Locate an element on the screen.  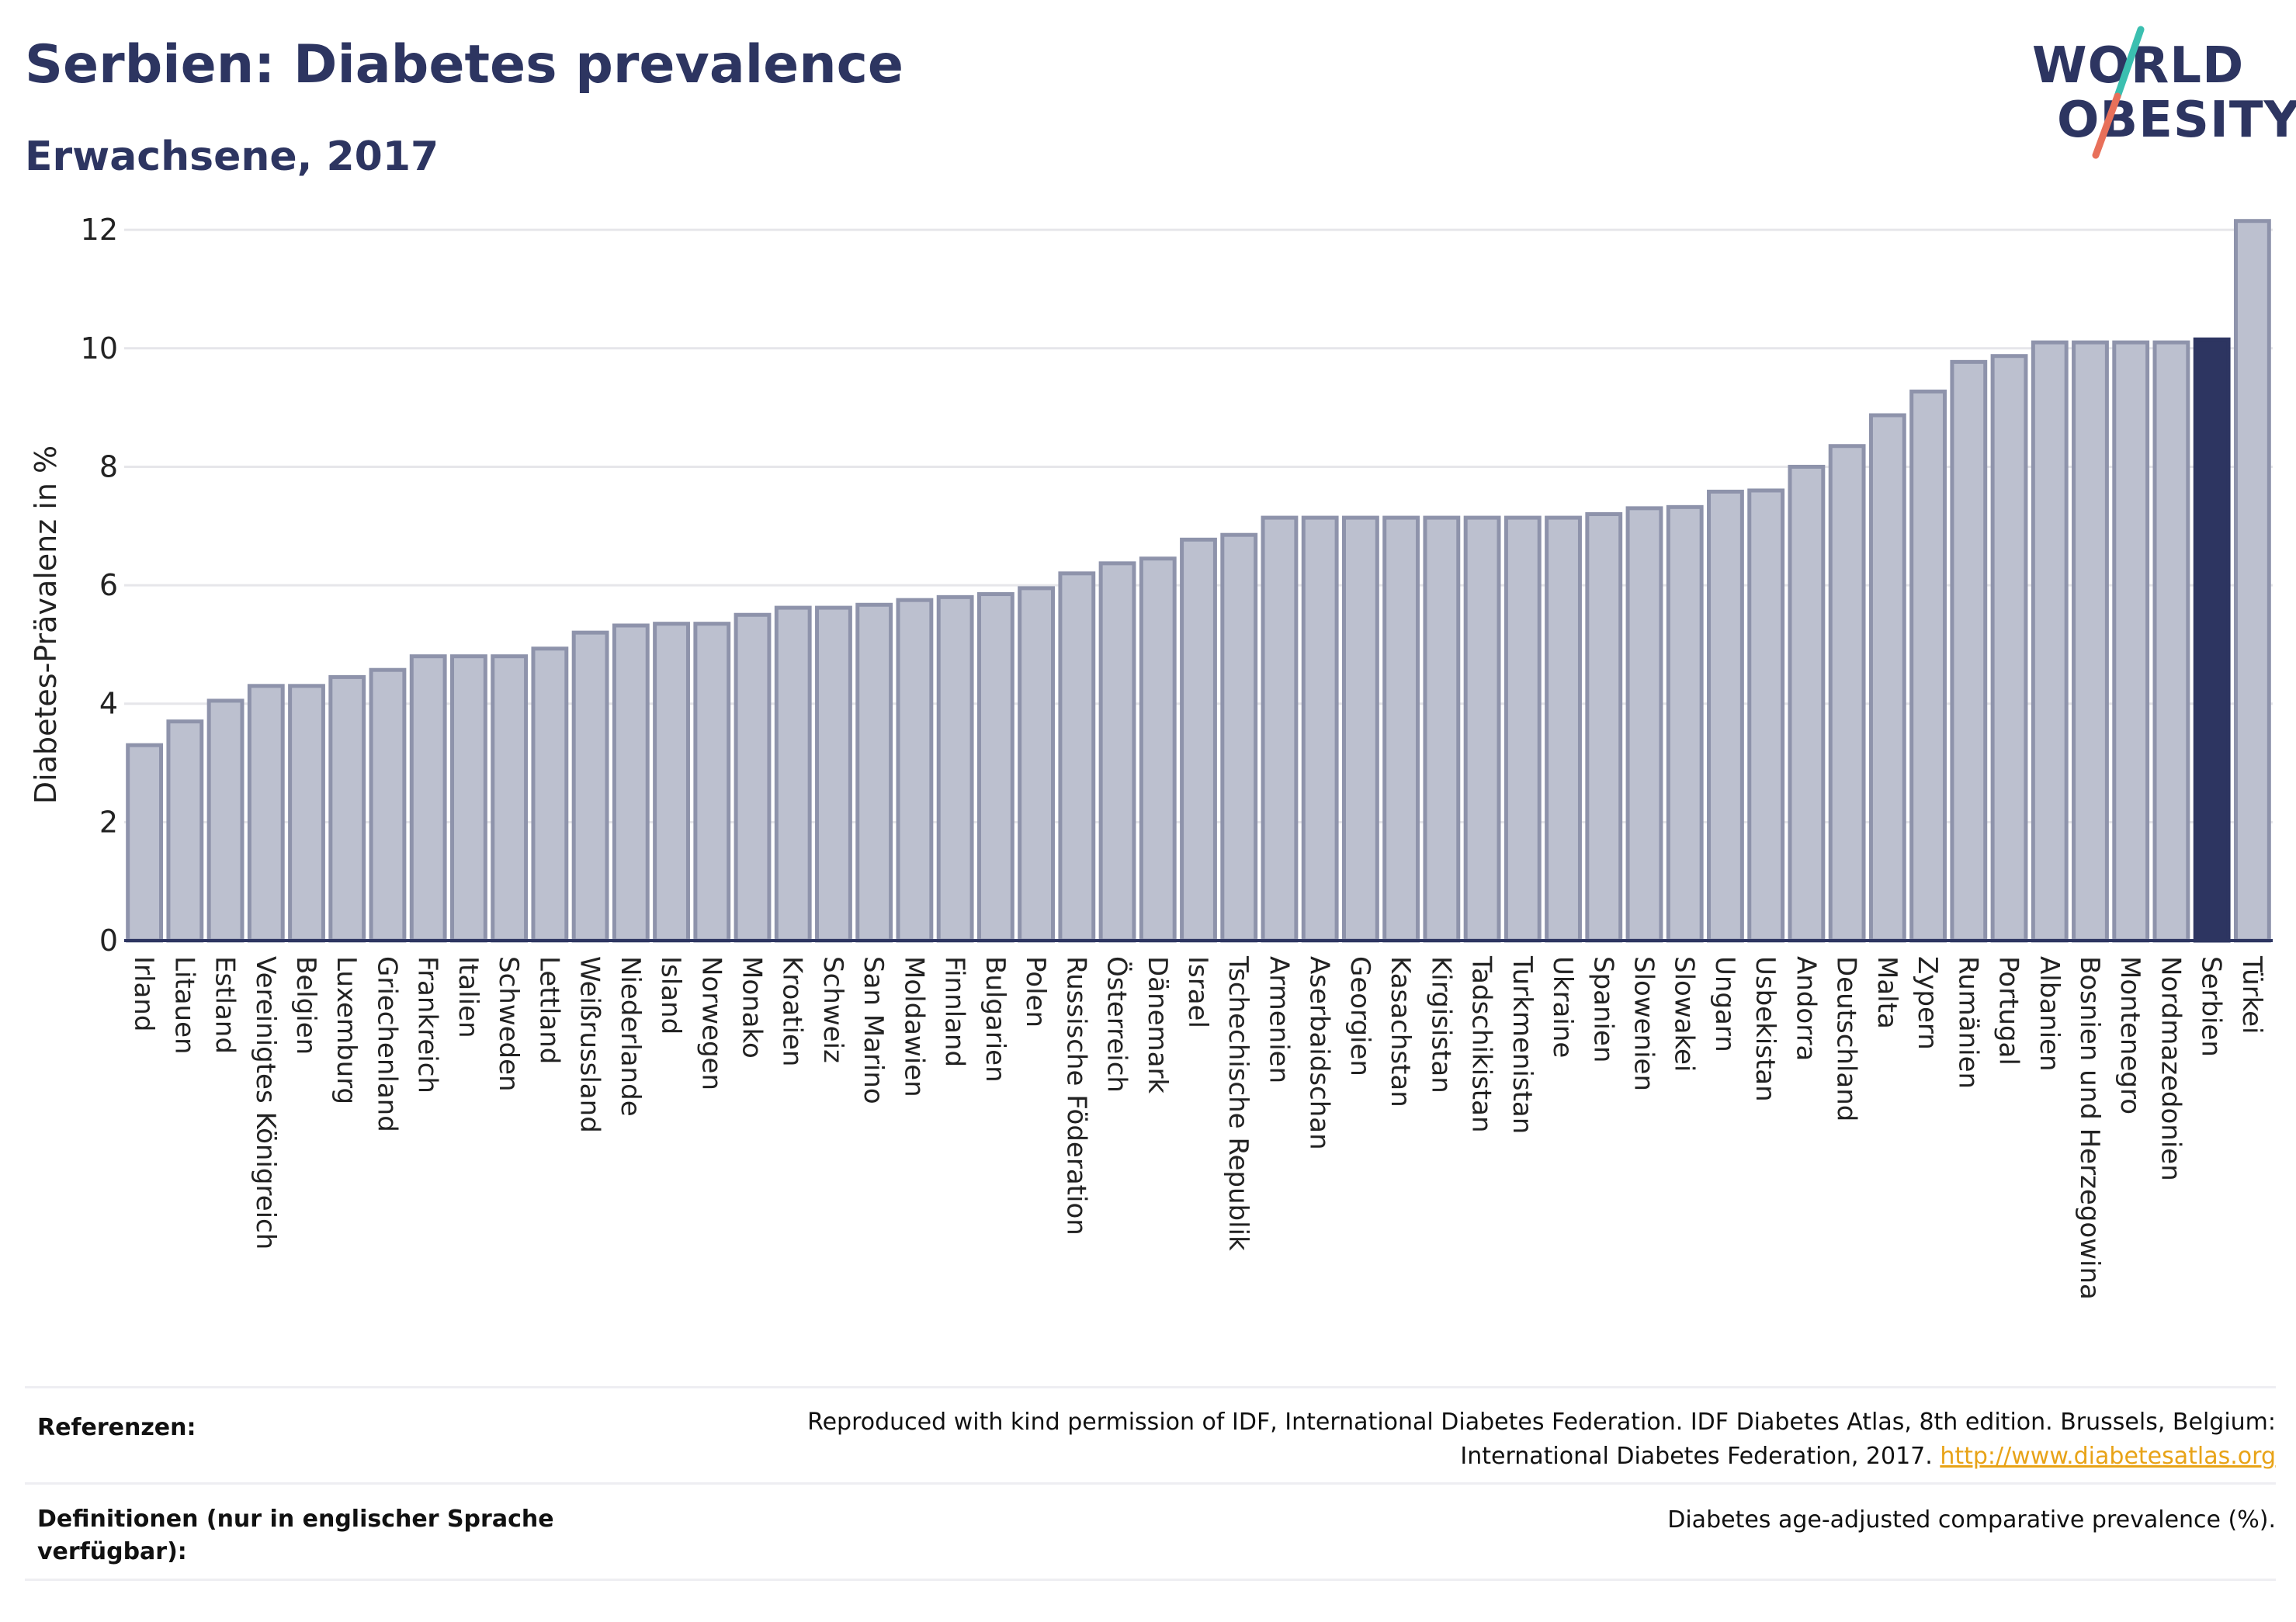
x-tick-label: Lettland is located at coordinates (548, 1010).